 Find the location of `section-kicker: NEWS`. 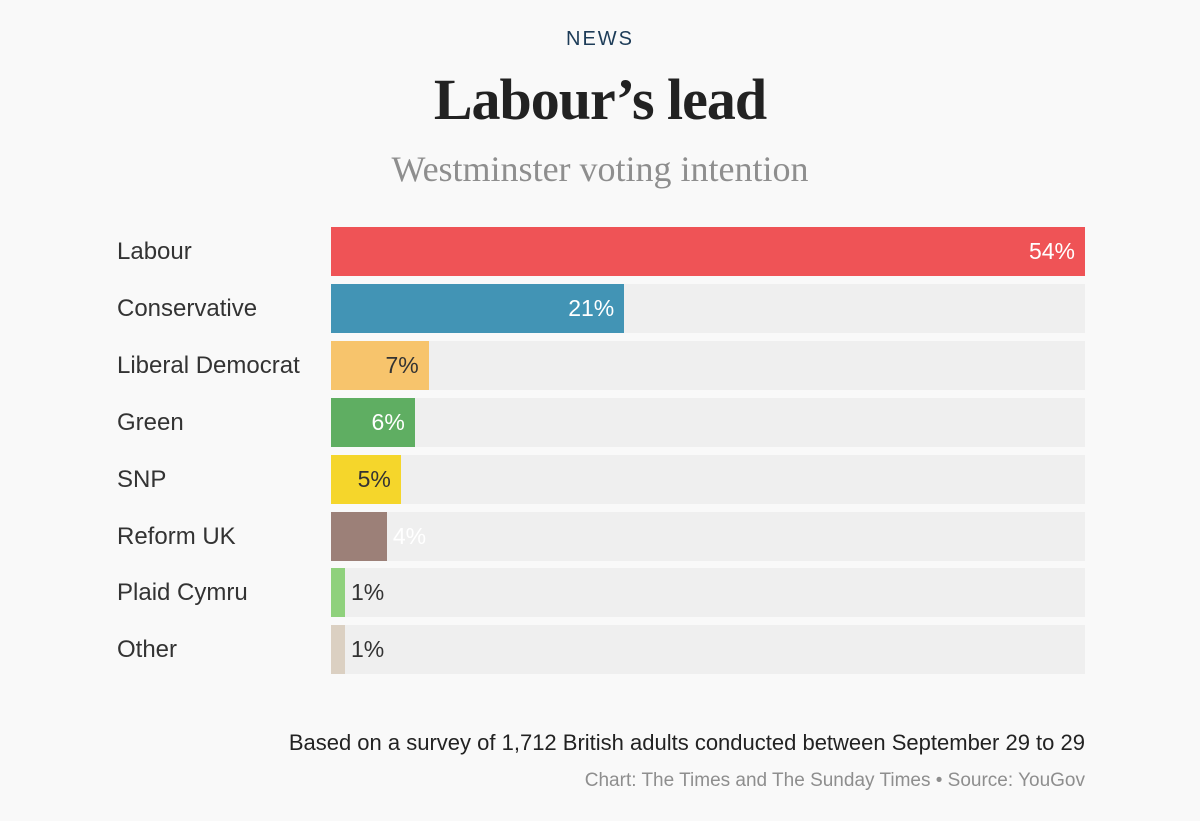

section-kicker: NEWS is located at coordinates (600, 39).